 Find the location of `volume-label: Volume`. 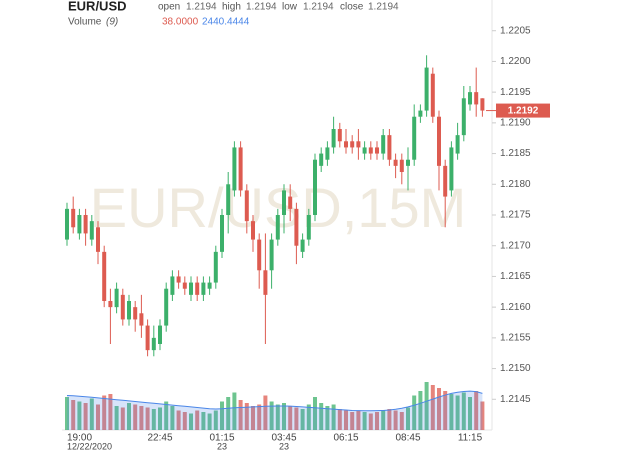

volume-label: Volume is located at coordinates (85, 22).